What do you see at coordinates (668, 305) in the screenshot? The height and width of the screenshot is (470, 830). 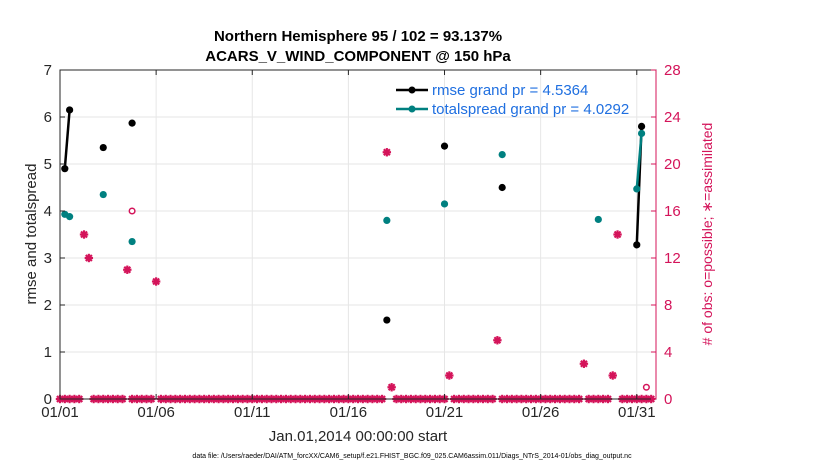 I see `y-tick-label-right: 8` at bounding box center [668, 305].